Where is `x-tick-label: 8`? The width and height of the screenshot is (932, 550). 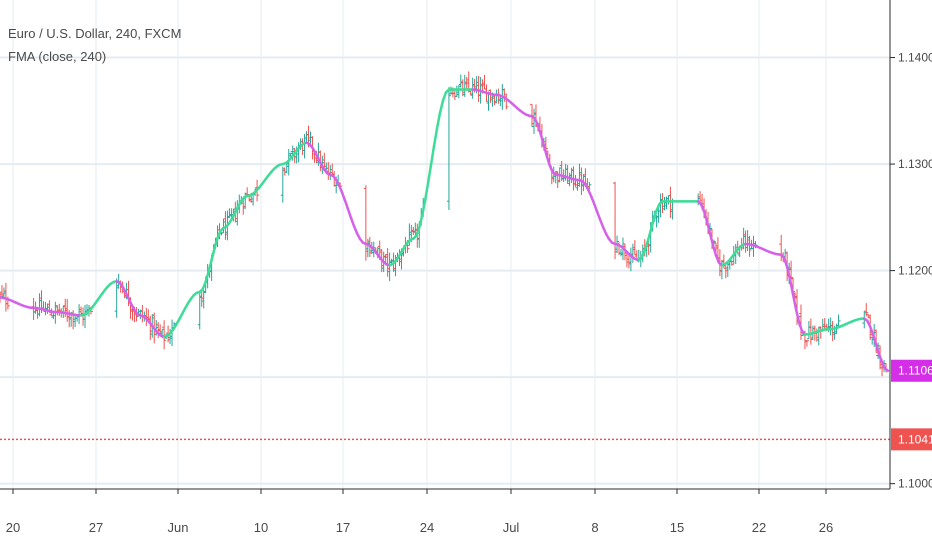
x-tick-label: 8 is located at coordinates (594, 527).